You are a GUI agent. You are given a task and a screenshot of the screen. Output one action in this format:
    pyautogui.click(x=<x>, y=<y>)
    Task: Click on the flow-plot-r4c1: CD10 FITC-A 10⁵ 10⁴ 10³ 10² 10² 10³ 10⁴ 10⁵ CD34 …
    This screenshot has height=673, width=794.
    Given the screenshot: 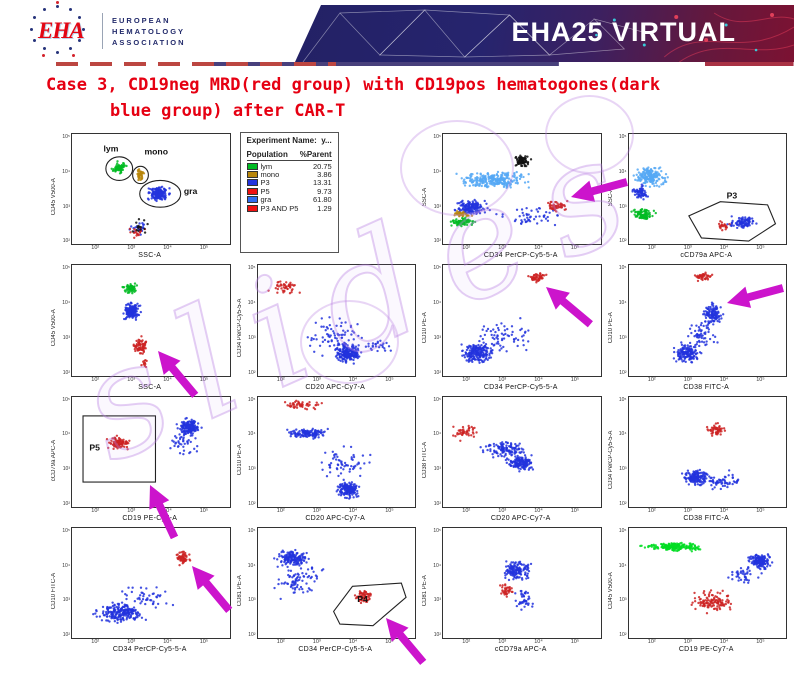 What is the action you would take?
    pyautogui.click(x=143, y=589)
    